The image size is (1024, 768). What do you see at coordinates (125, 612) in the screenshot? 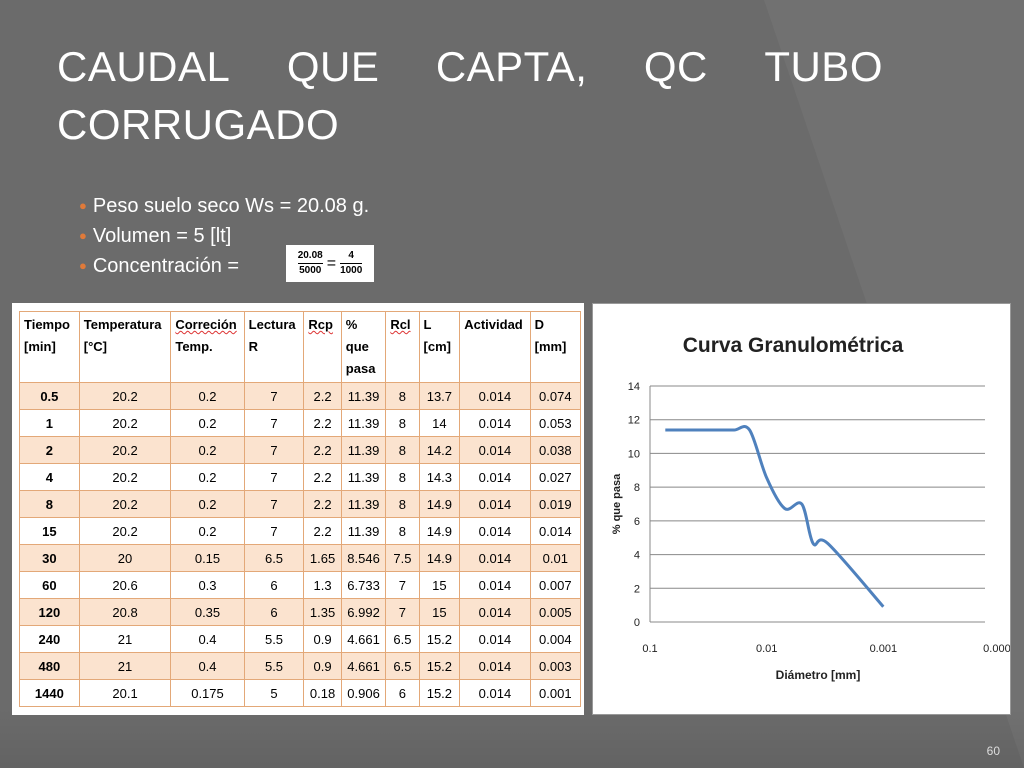
I see `table-cell: 20.8` at bounding box center [125, 612].